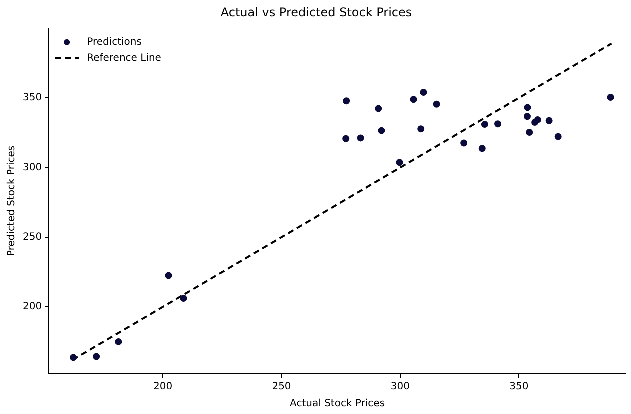  I want to click on y-axis-title: Predicted Stock Prices, so click(12, 201).